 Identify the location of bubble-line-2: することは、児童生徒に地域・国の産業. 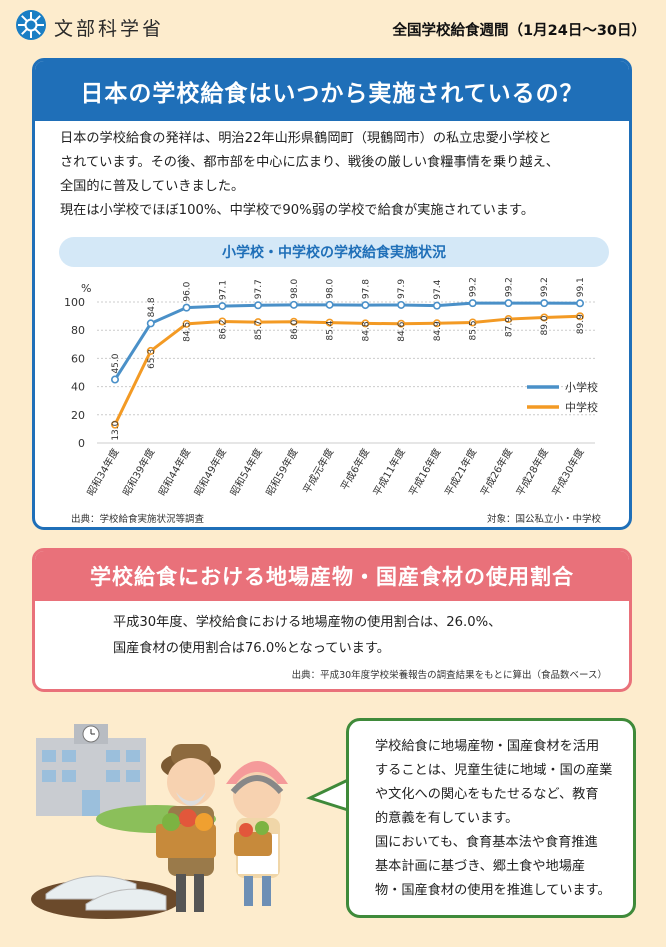
(494, 770).